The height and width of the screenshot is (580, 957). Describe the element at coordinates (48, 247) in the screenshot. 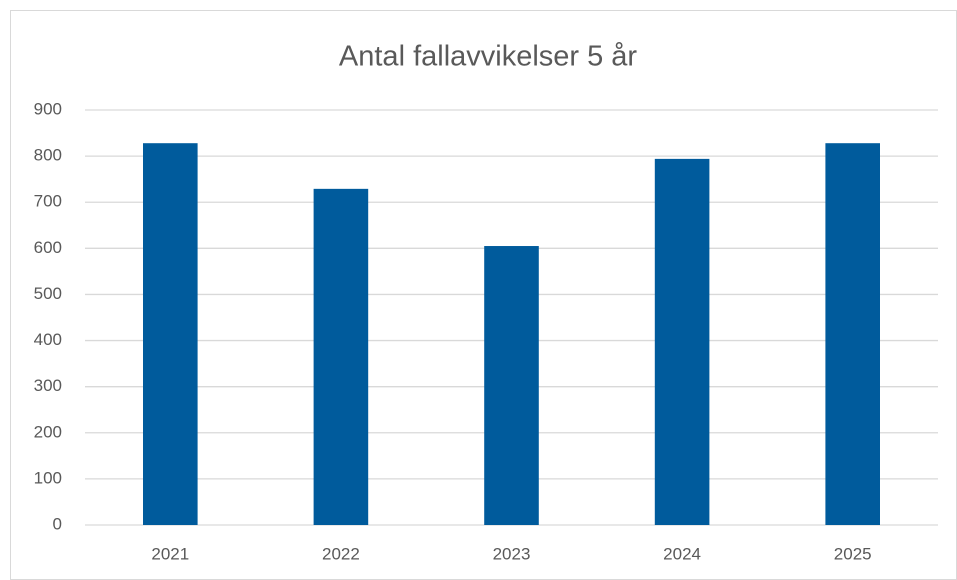

I see `y-tick-label: 600` at that location.